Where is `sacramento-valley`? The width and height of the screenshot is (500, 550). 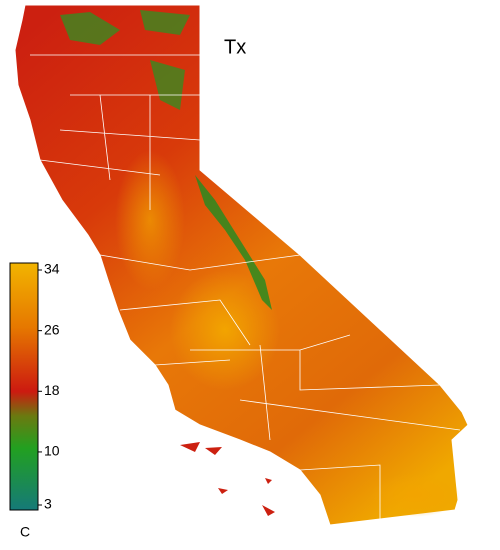
sacramento-valley is located at coordinates (150, 220).